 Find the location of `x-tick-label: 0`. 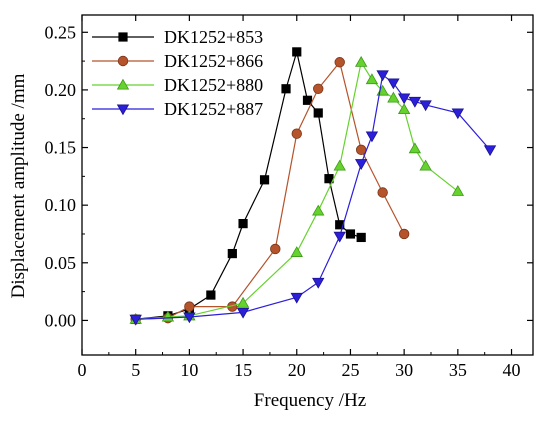

x-tick-label: 0 is located at coordinates (82, 370).